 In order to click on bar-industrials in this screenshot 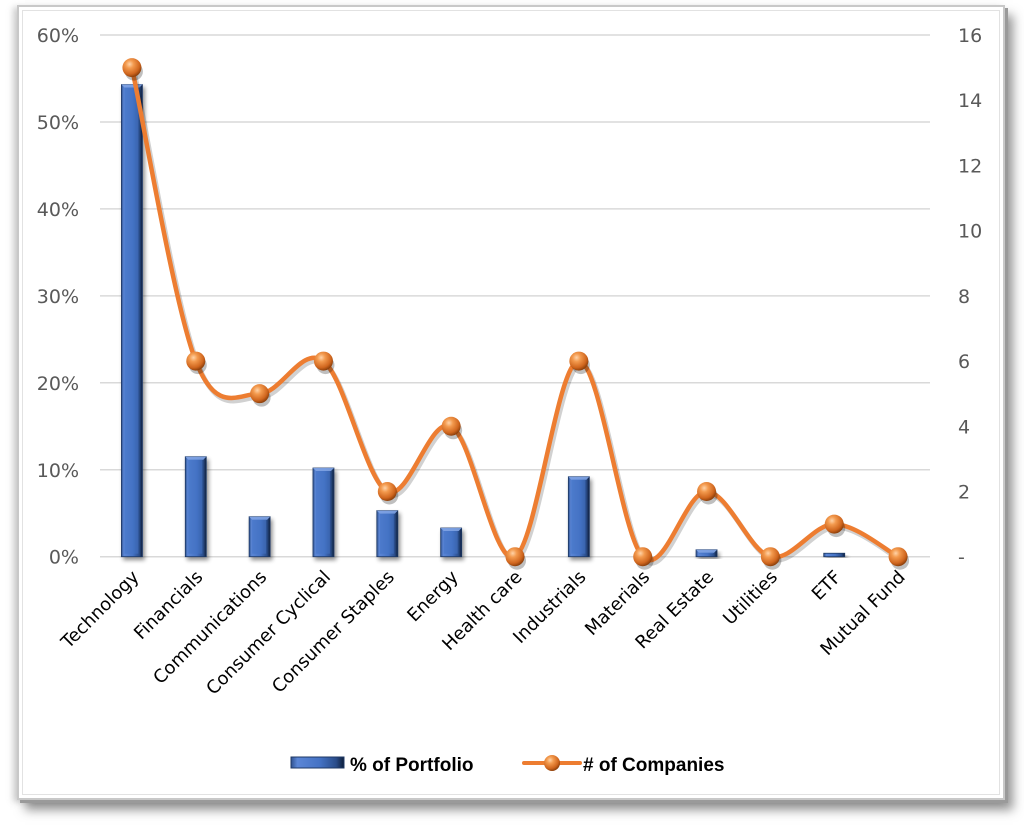, I will do `click(578, 517)`.